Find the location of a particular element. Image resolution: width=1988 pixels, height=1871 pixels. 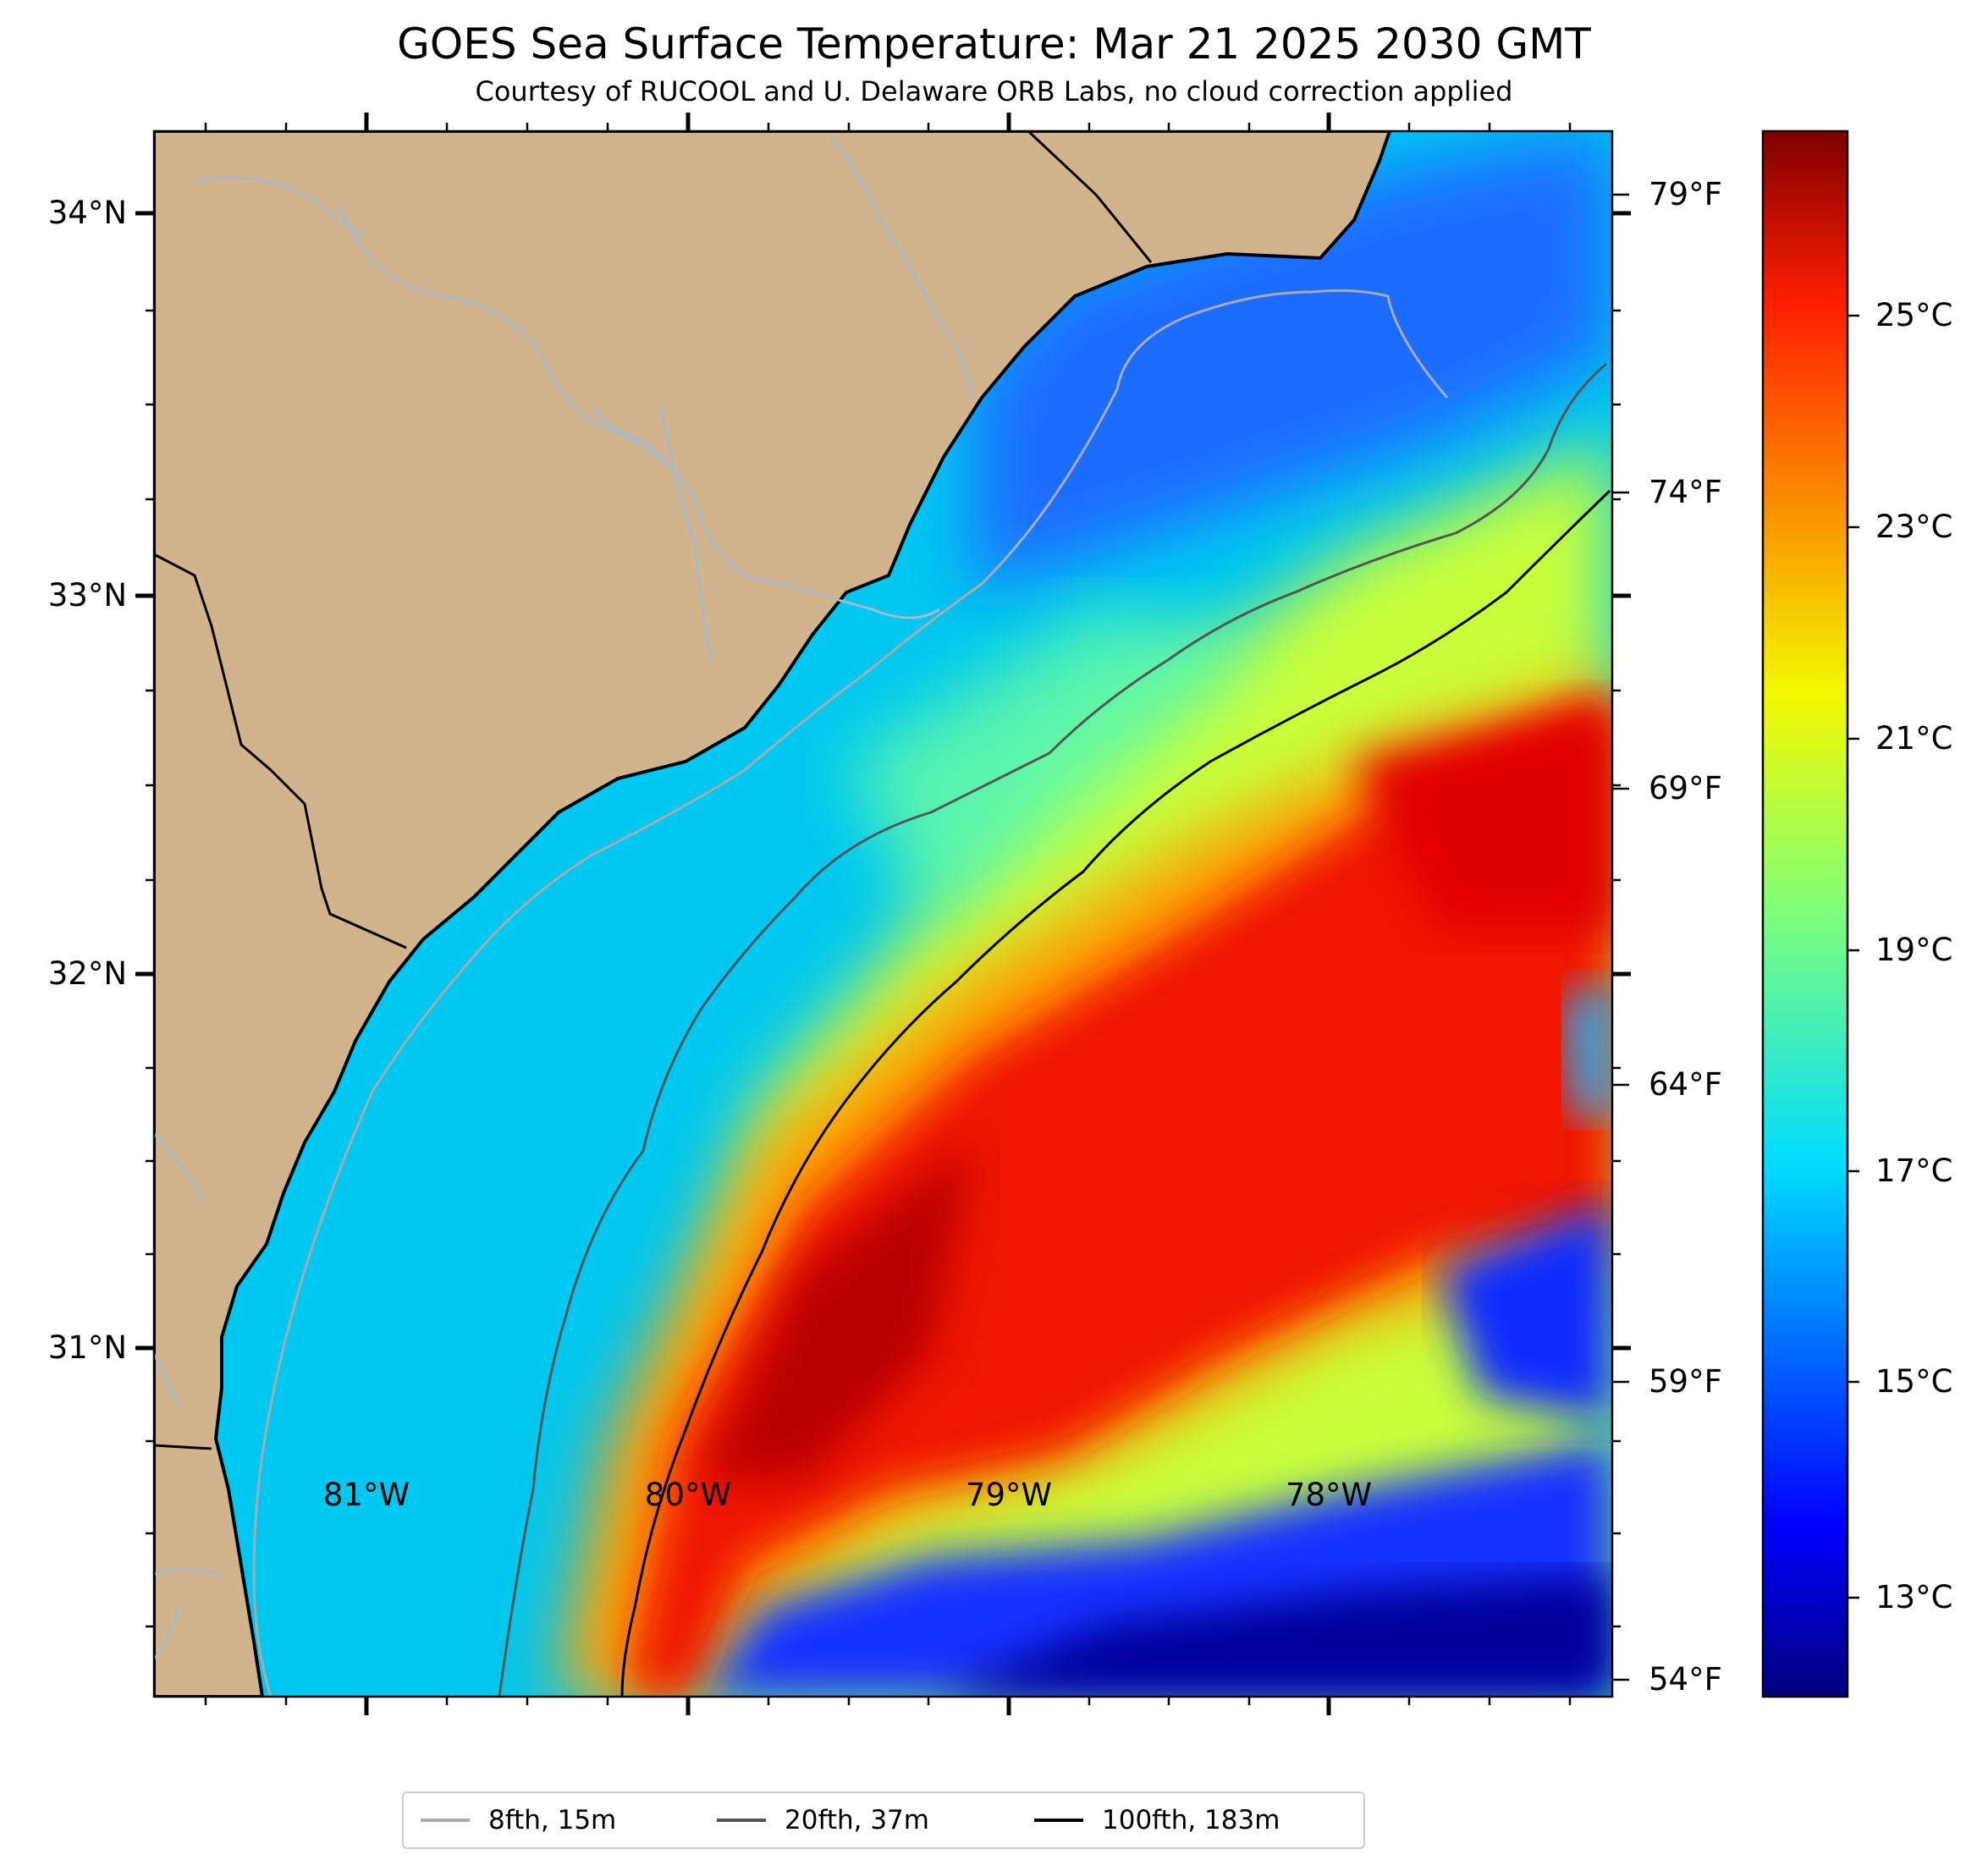

fahrenheit-ticks is located at coordinates (1620, 937).